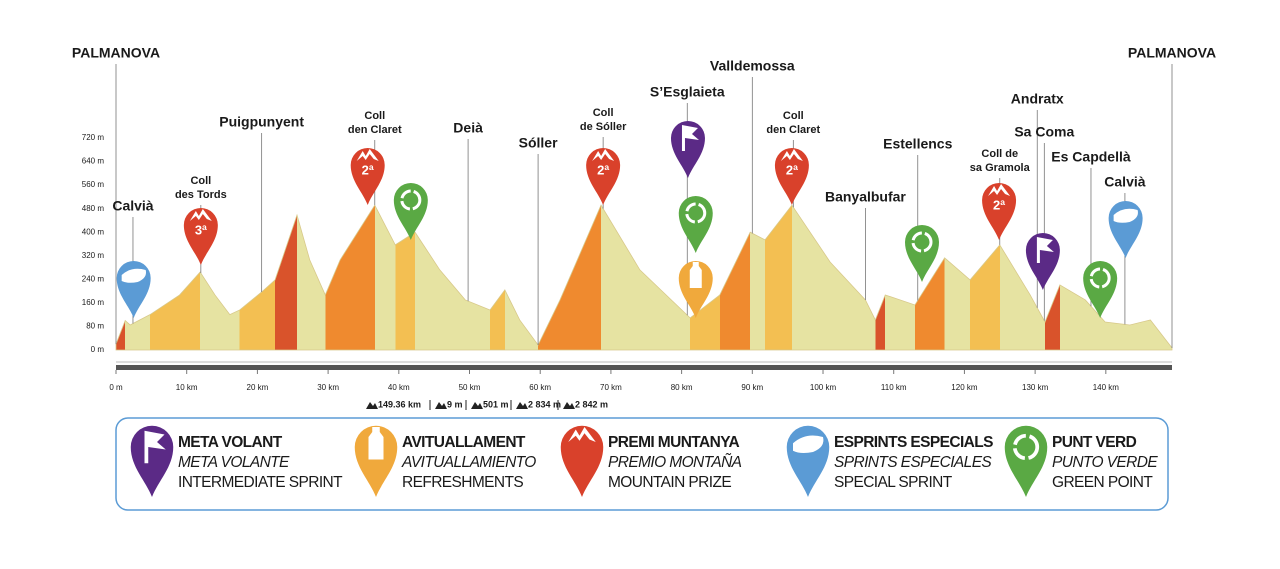  Describe the element at coordinates (675, 462) in the screenshot. I see `legend-text: PREMIO MONTAÑA` at that location.